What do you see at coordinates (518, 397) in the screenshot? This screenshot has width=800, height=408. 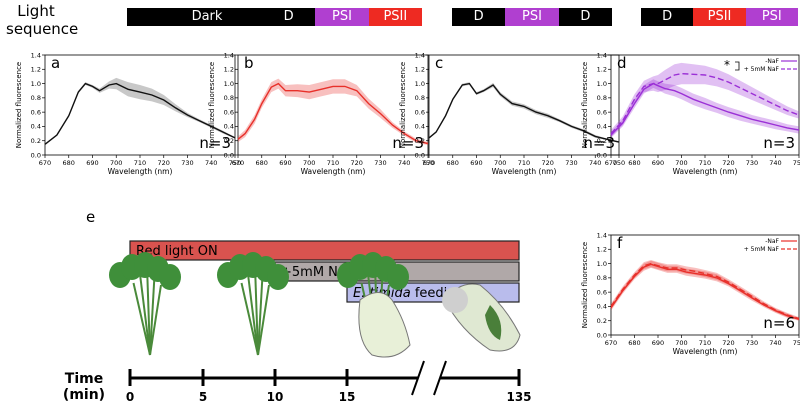 I see `time-tick-label: 135` at bounding box center [518, 397].